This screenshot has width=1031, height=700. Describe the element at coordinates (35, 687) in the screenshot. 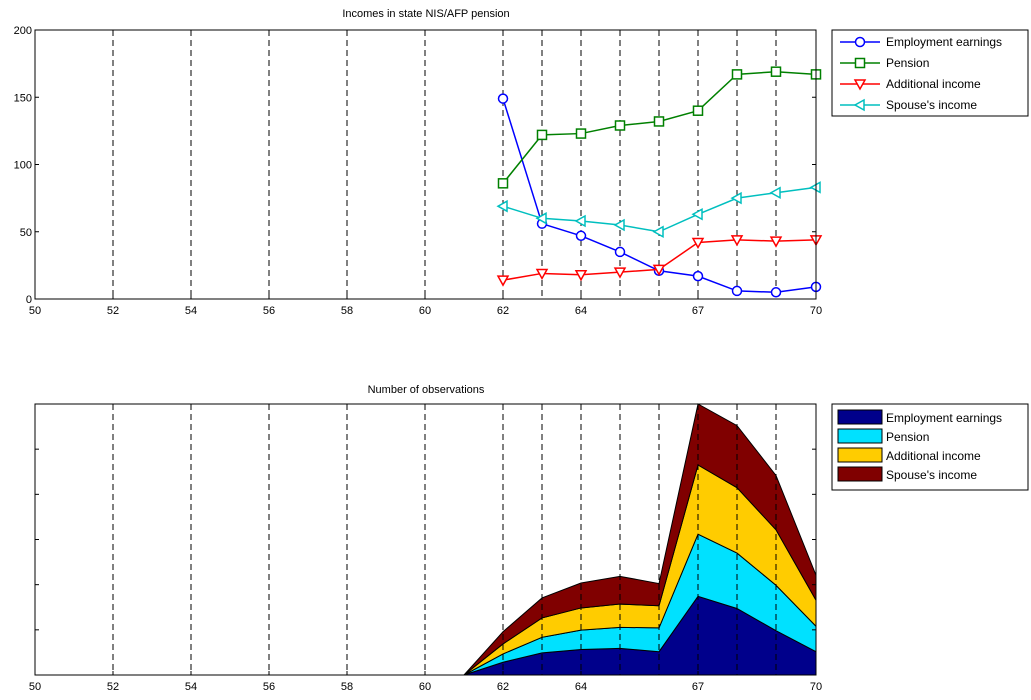

I see `observations-x-tick-label: 50` at that location.